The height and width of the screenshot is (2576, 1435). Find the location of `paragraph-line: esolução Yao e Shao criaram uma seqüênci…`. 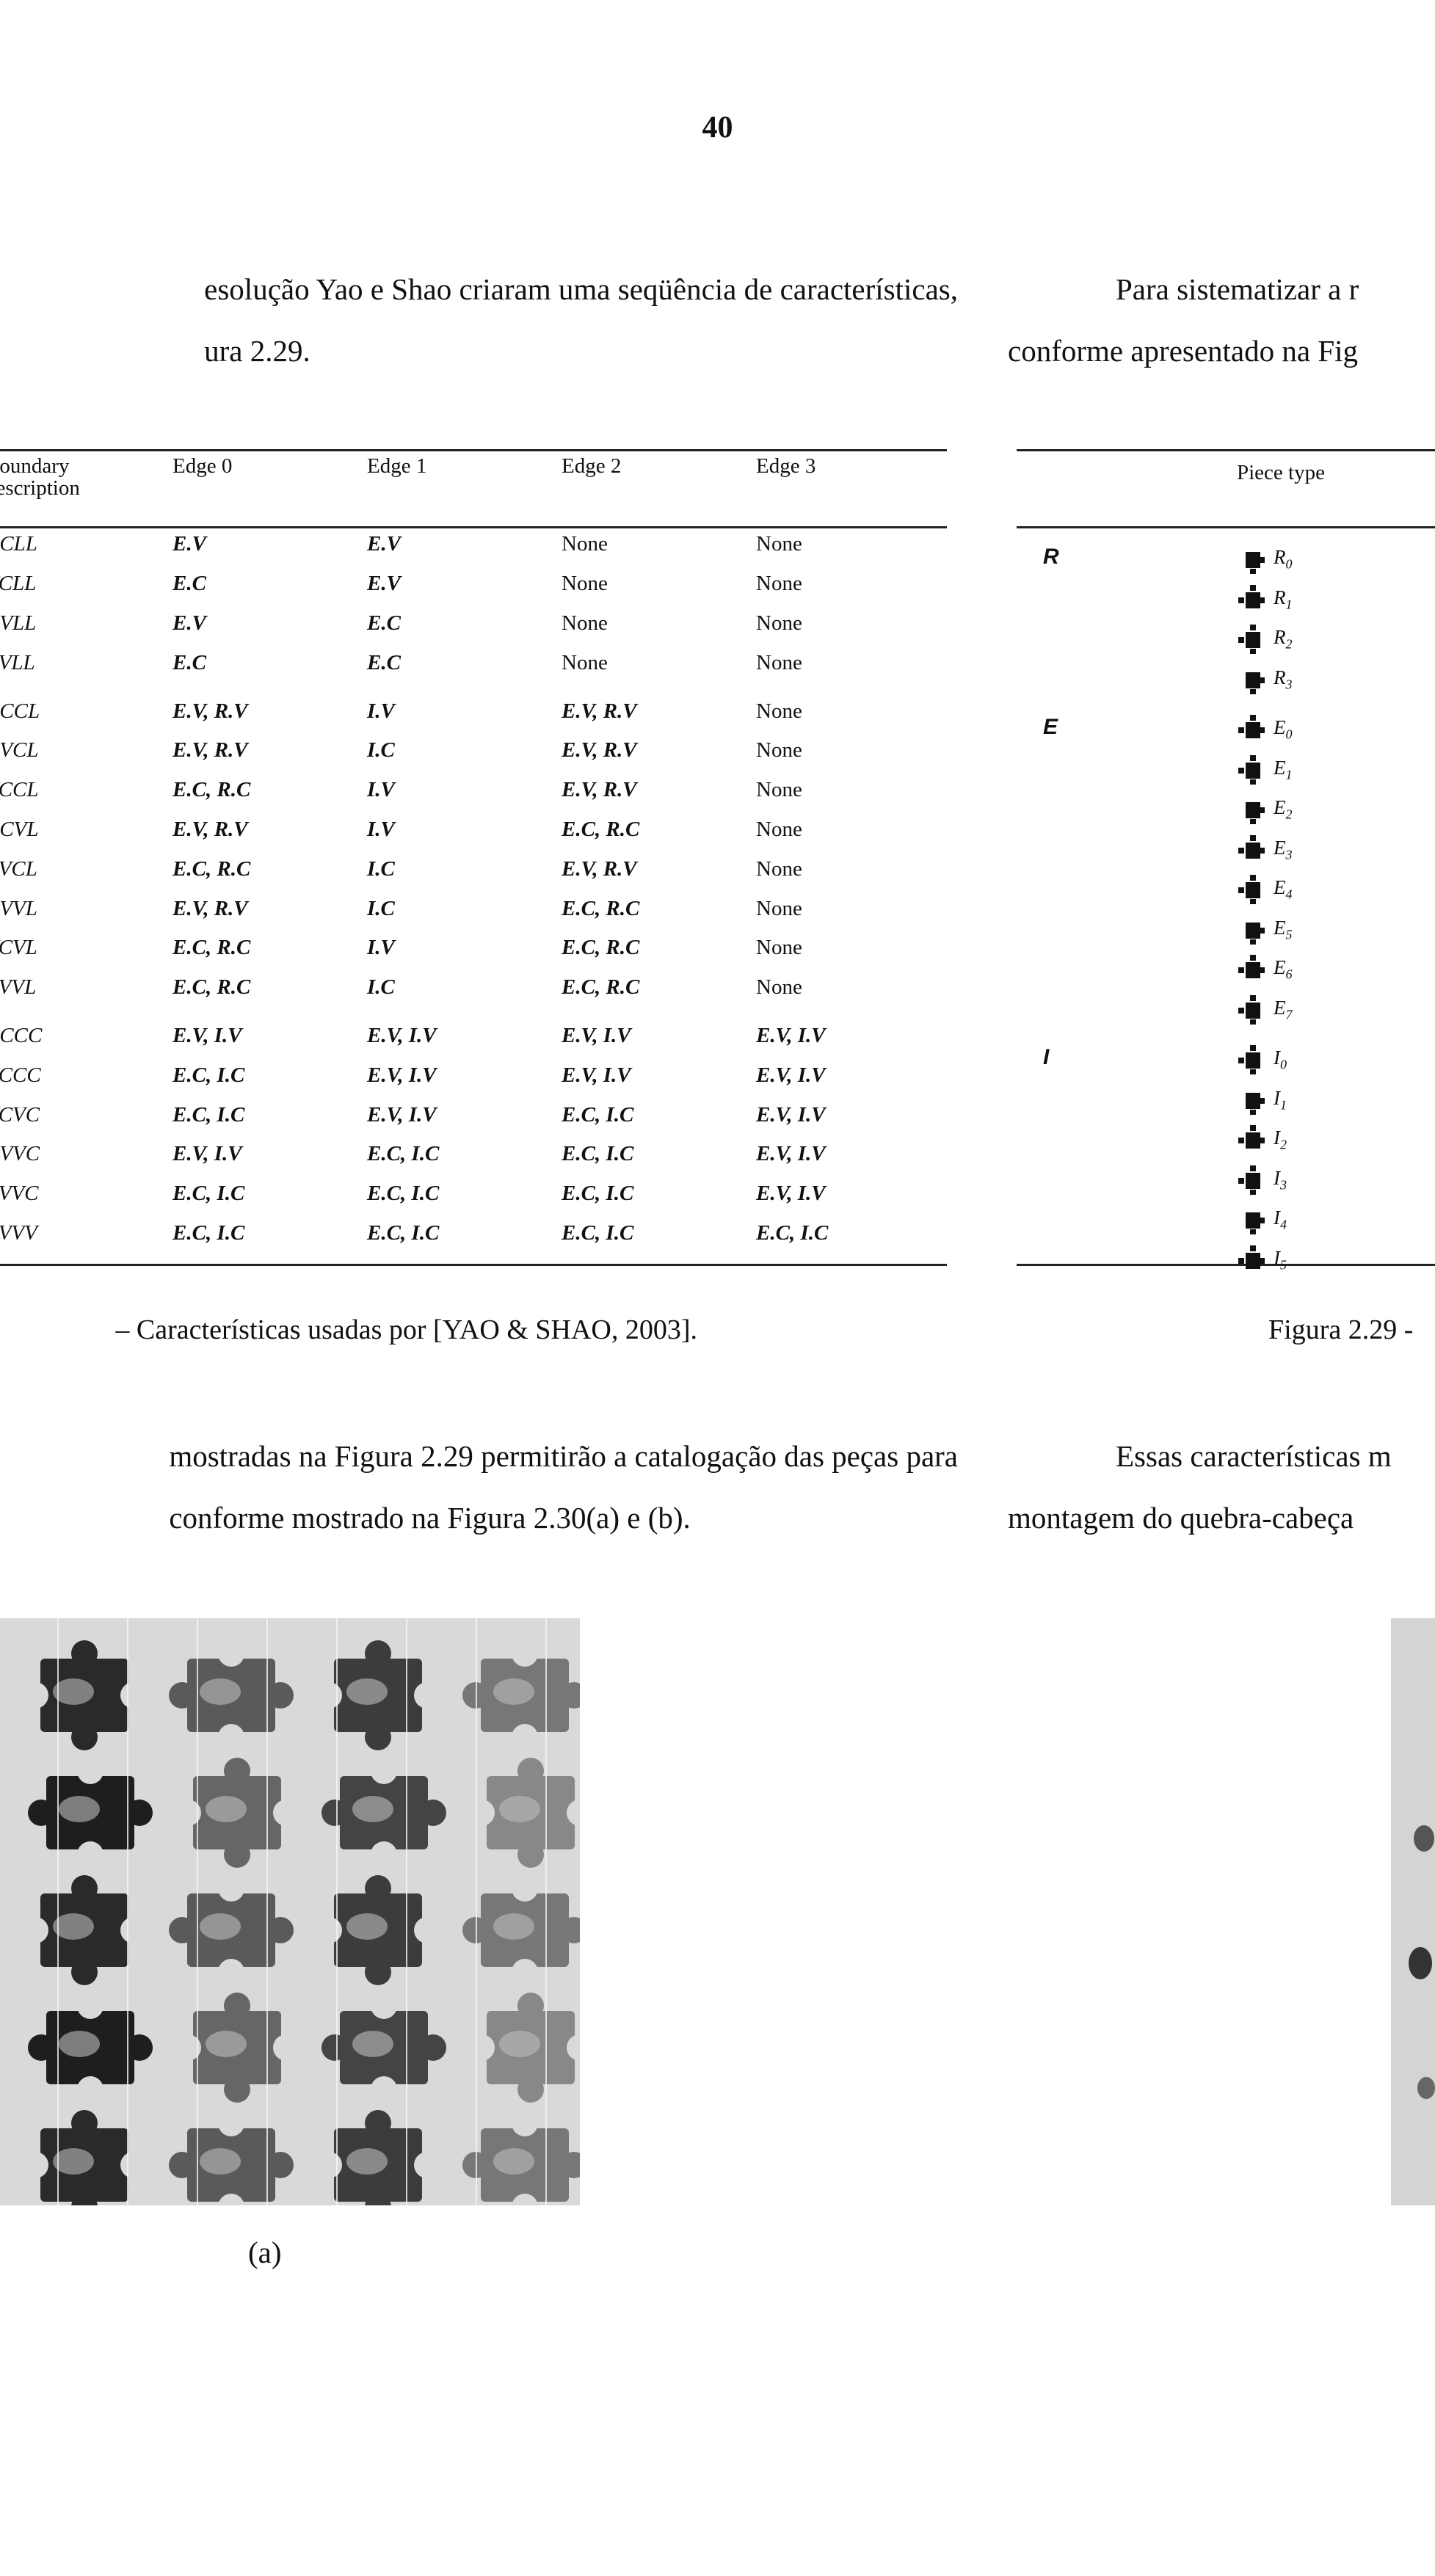

paragraph-line: esolução Yao e Shao criaram uma seqüênci… is located at coordinates (581, 289).